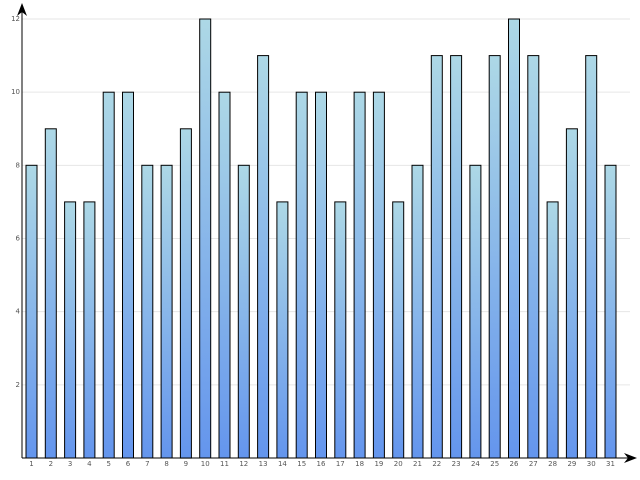 Image resolution: width=640 pixels, height=480 pixels. I want to click on x-tick-label: 25, so click(494, 464).